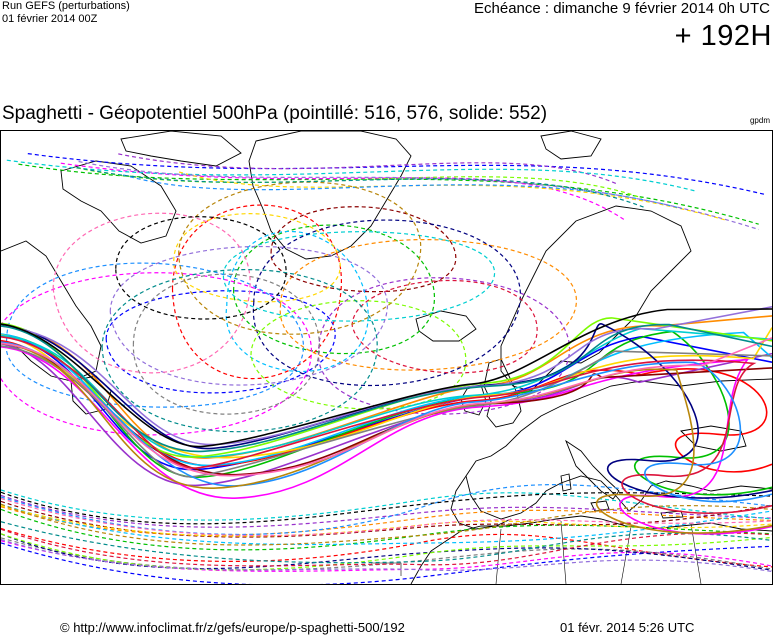  I want to click on coastline-europe, so click(618, 449).